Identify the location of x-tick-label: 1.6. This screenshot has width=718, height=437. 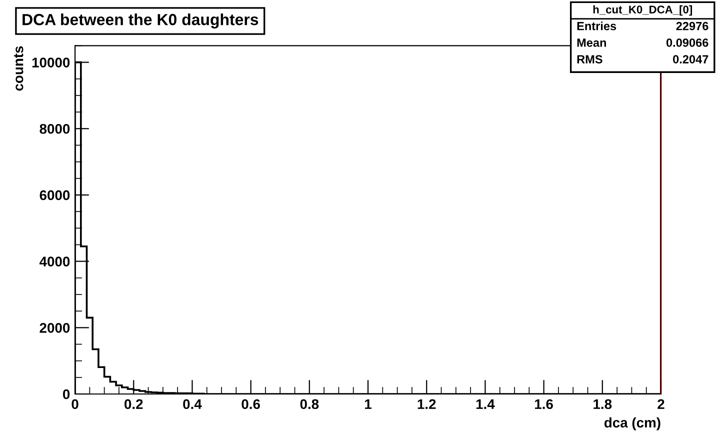
(544, 404).